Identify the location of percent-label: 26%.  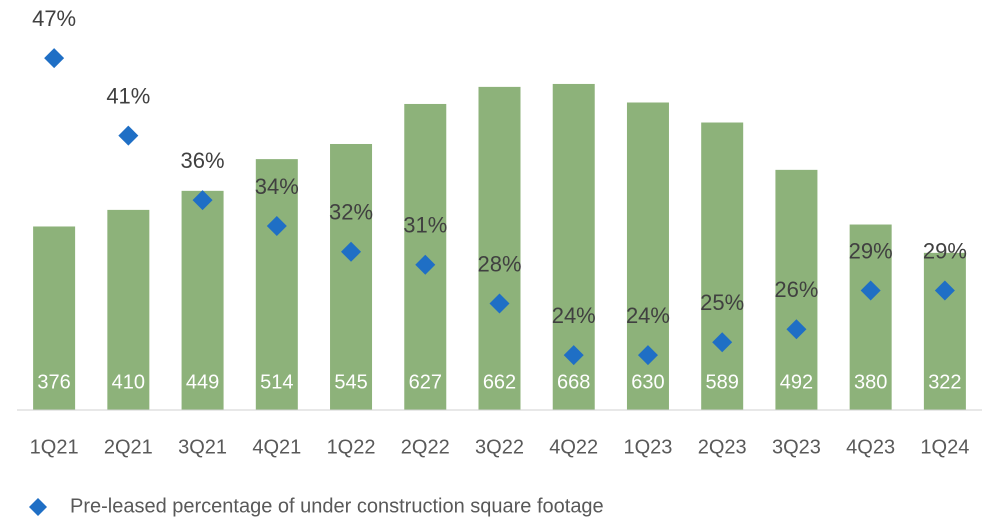
(796, 289).